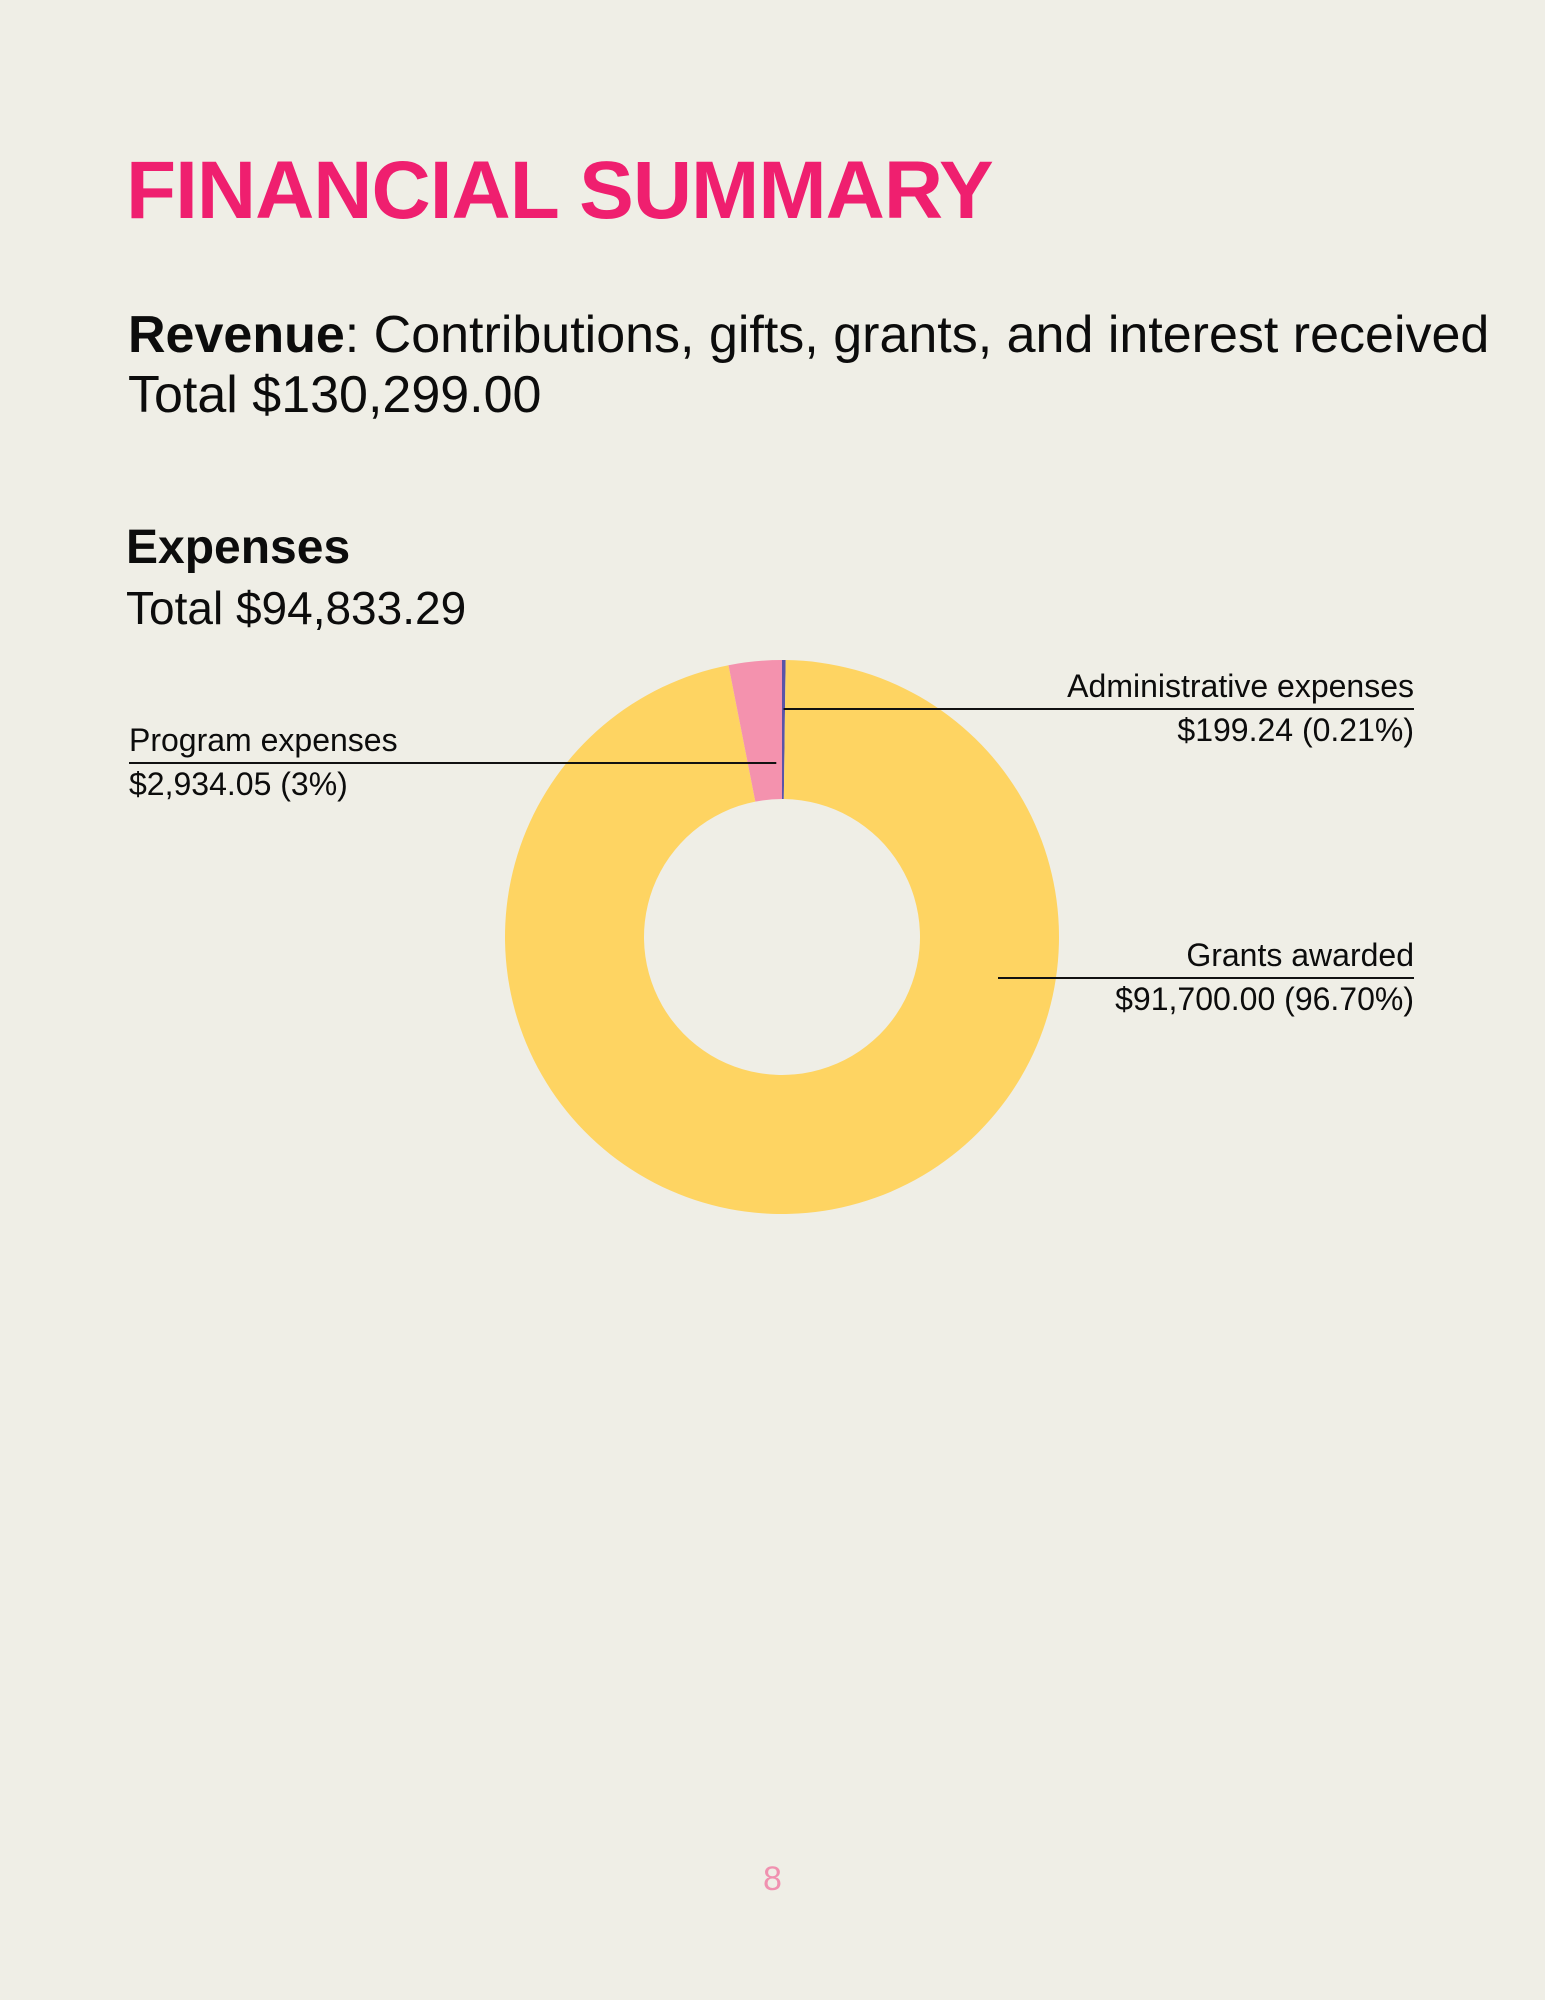  I want to click on revenue-total: Total $130,299.00, so click(335, 395).